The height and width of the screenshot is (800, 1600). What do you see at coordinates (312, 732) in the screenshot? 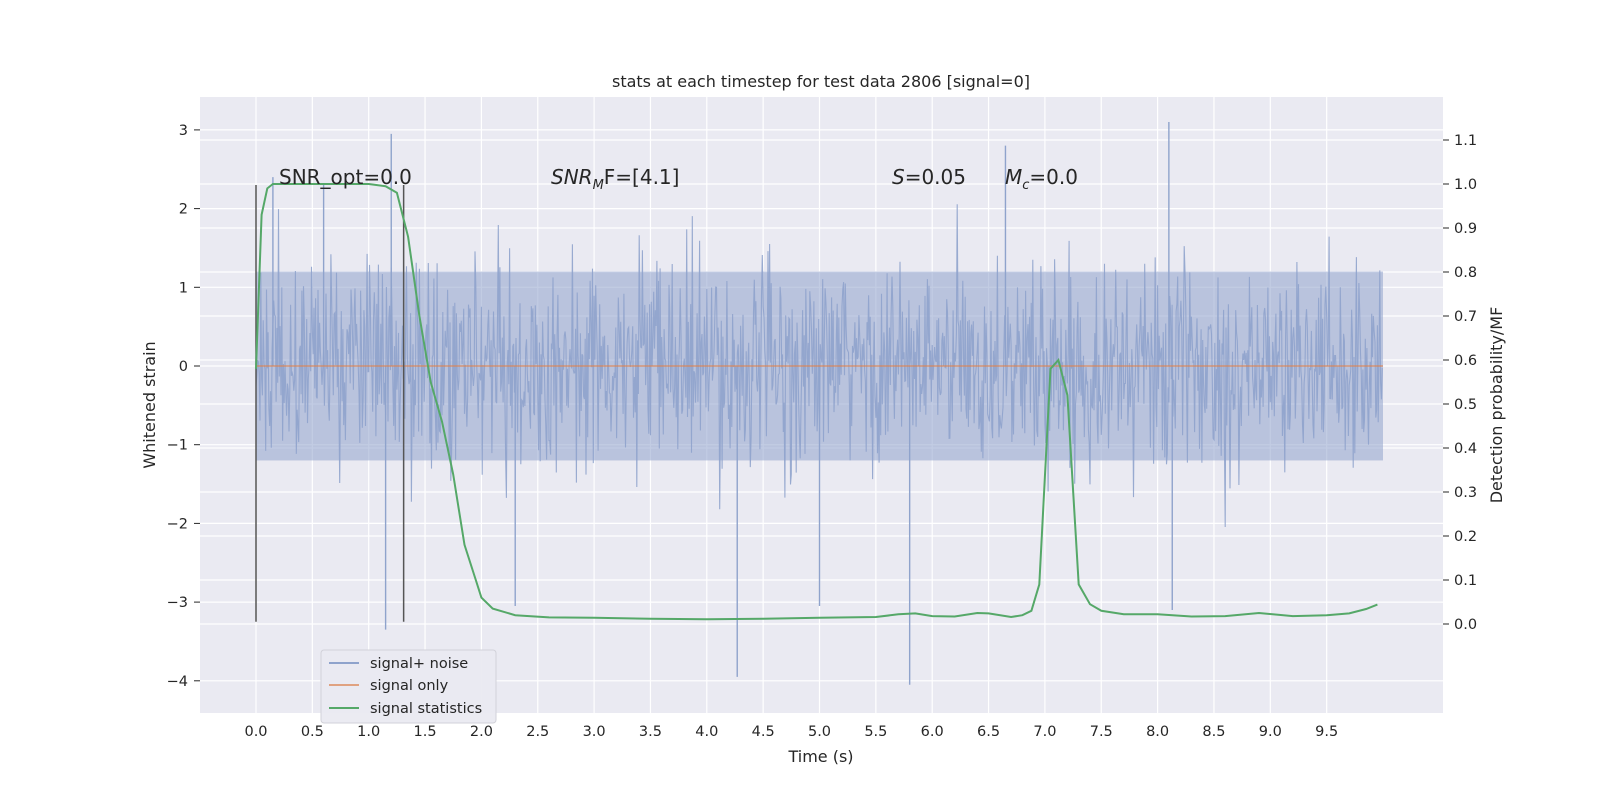
I see `x-tick-label: 0.5` at bounding box center [312, 732].